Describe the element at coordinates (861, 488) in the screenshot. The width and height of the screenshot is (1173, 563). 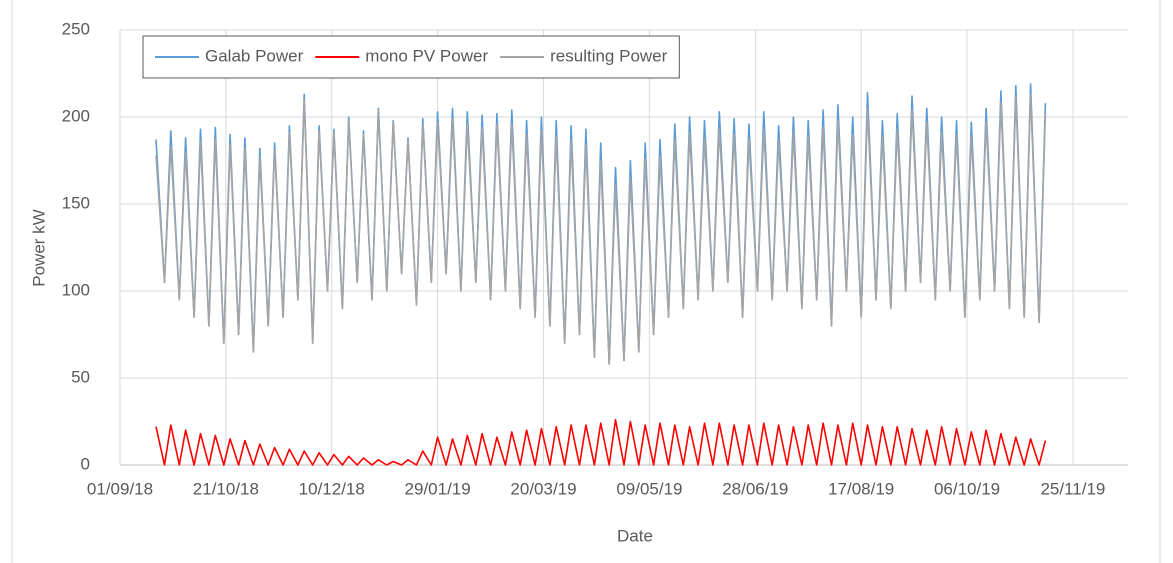
I see `x-tick-label: 17/08/19` at that location.